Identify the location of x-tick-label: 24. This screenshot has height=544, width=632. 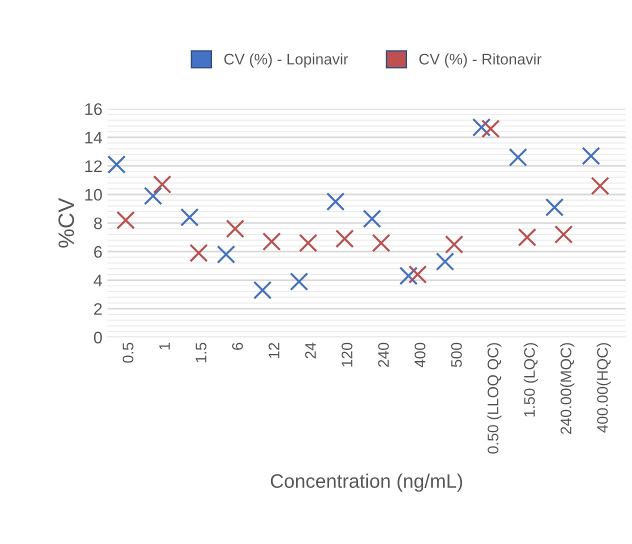
(310, 350).